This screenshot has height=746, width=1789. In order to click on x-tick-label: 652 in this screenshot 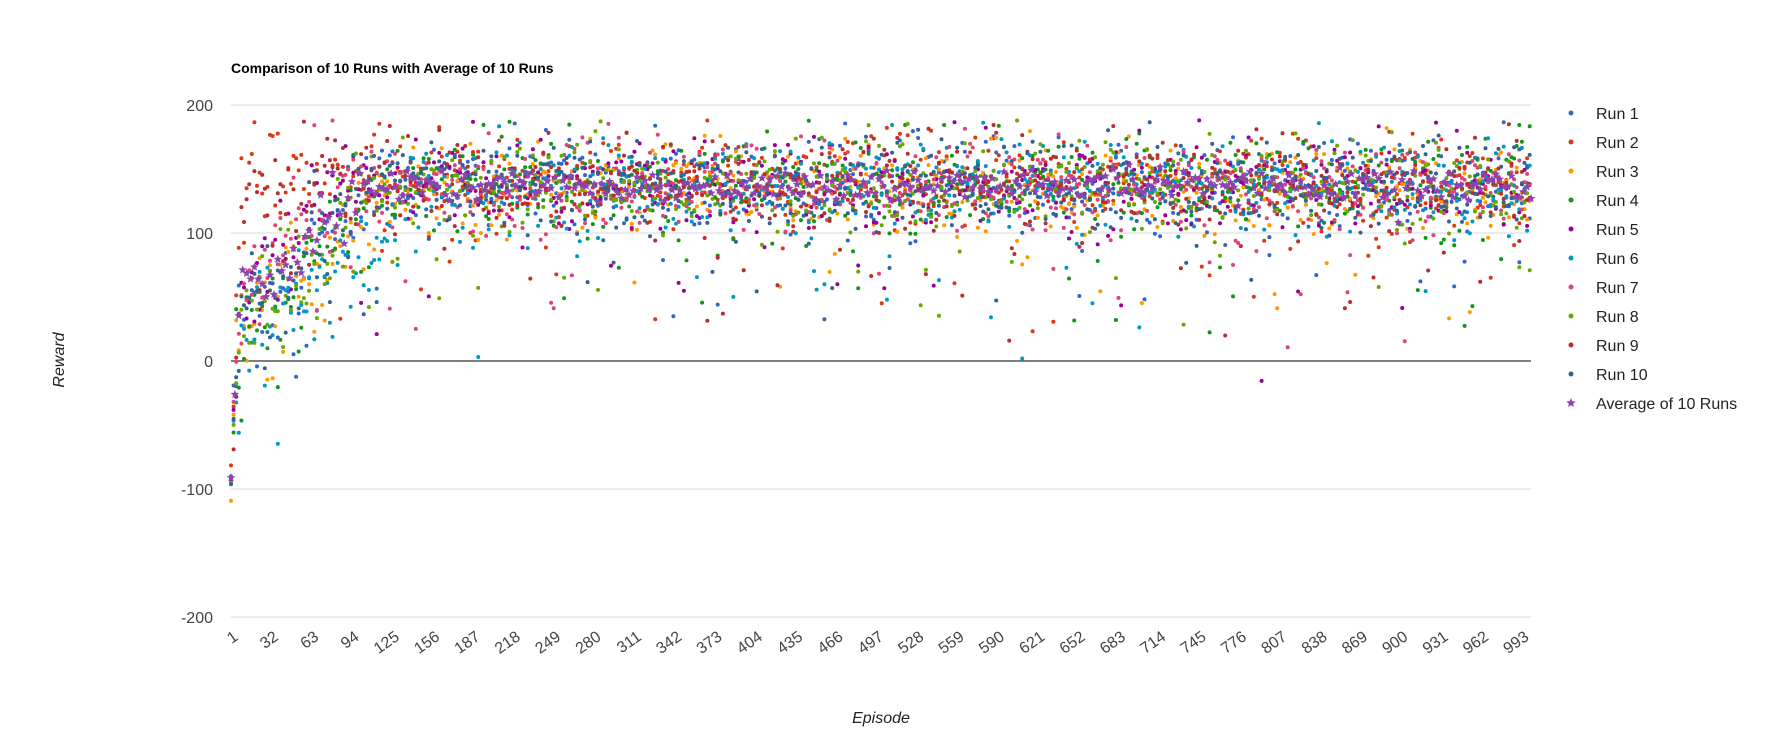, I will do `click(1073, 642)`.